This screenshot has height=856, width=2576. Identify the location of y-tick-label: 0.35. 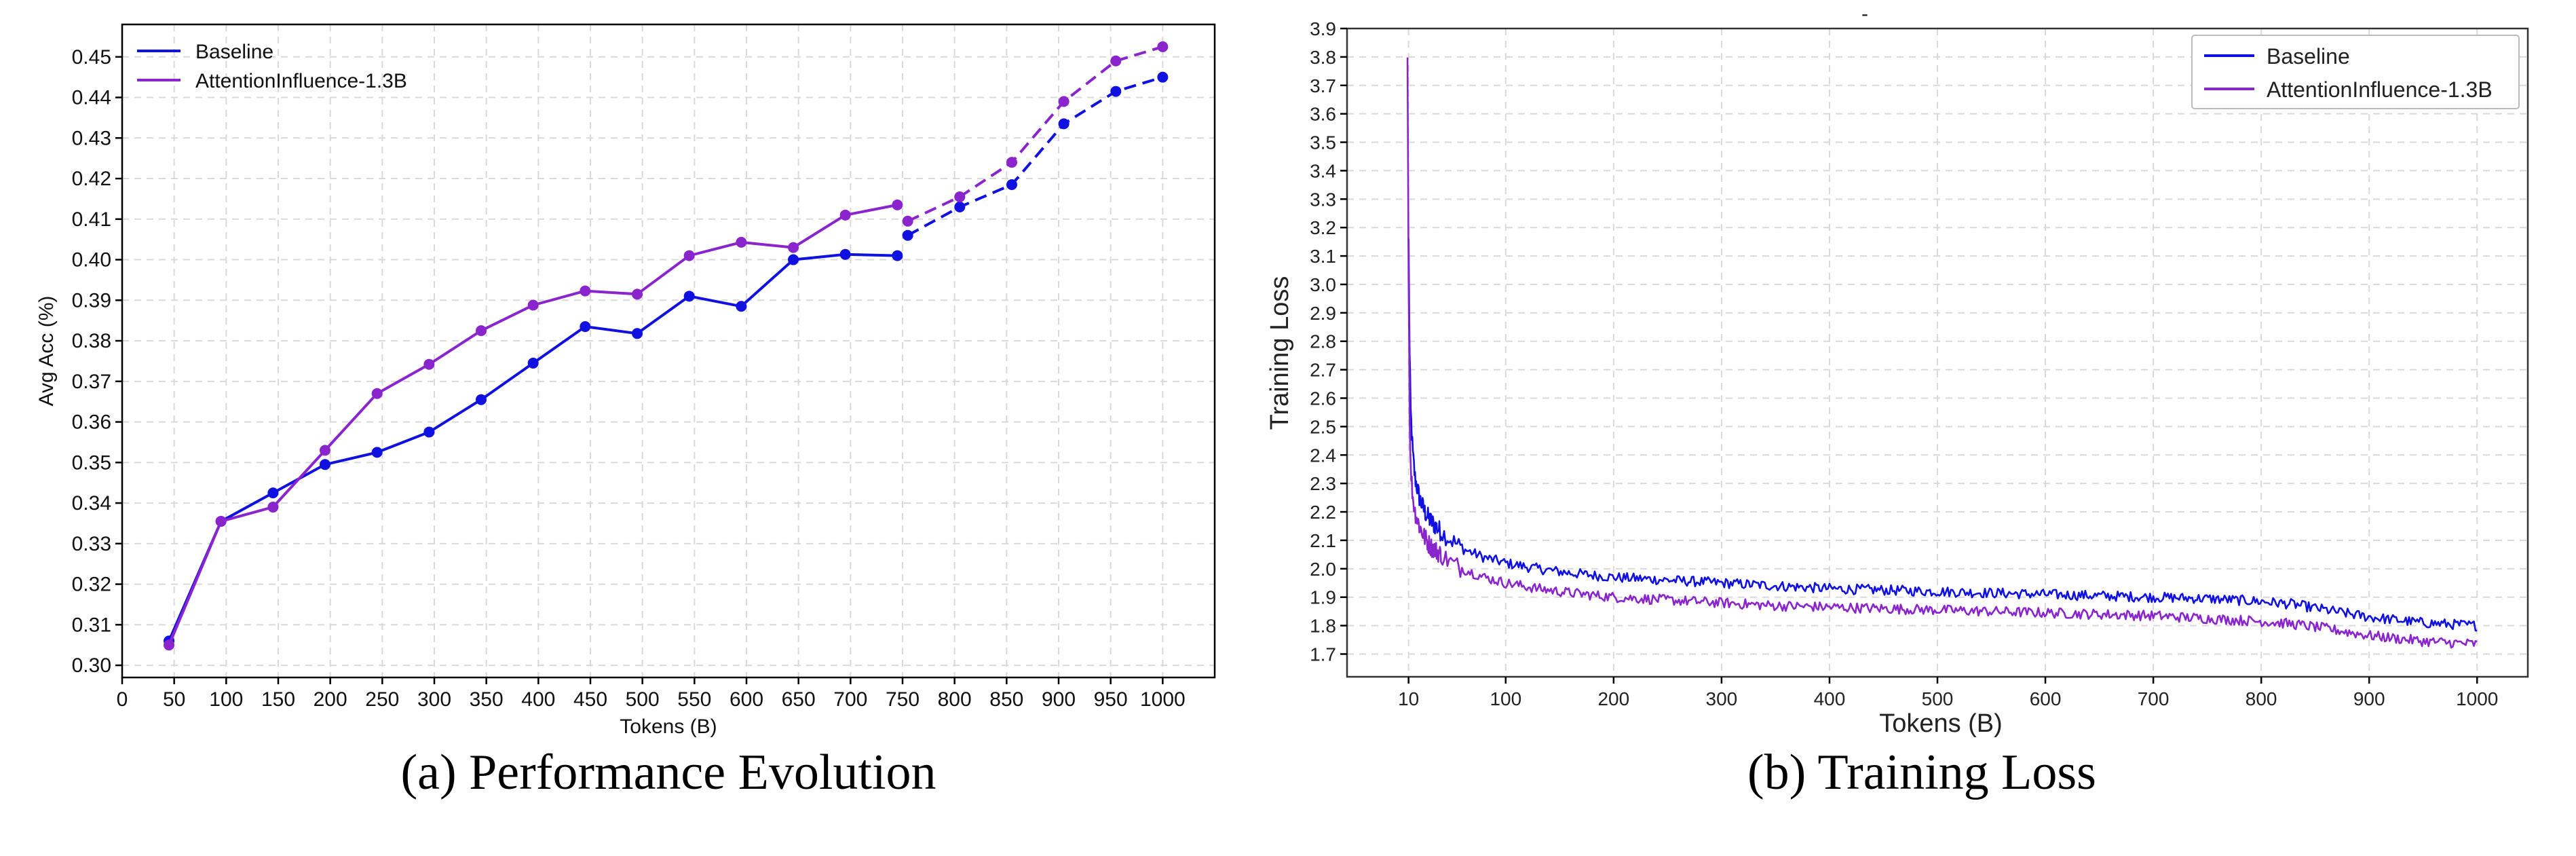
(92, 463).